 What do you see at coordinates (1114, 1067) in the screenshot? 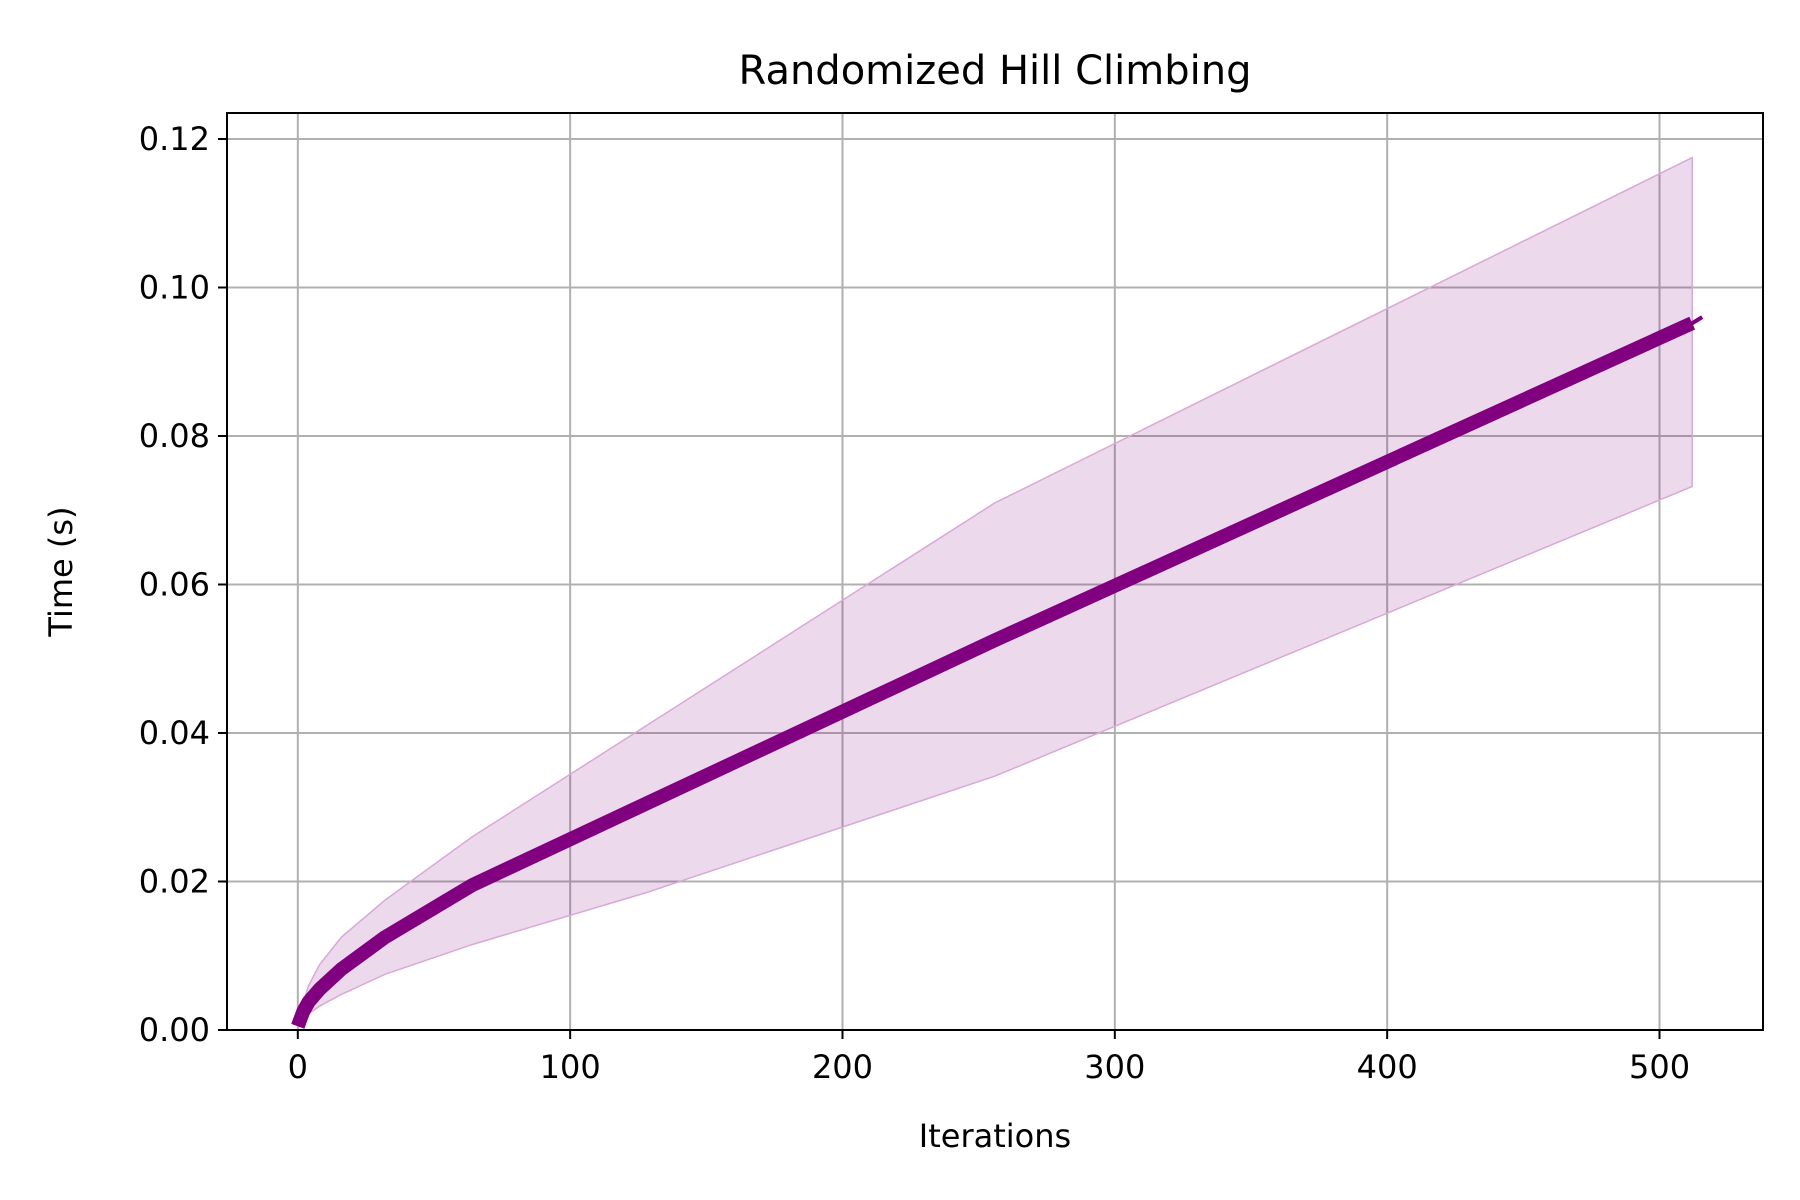
I see `x-tick-label: 300` at bounding box center [1114, 1067].